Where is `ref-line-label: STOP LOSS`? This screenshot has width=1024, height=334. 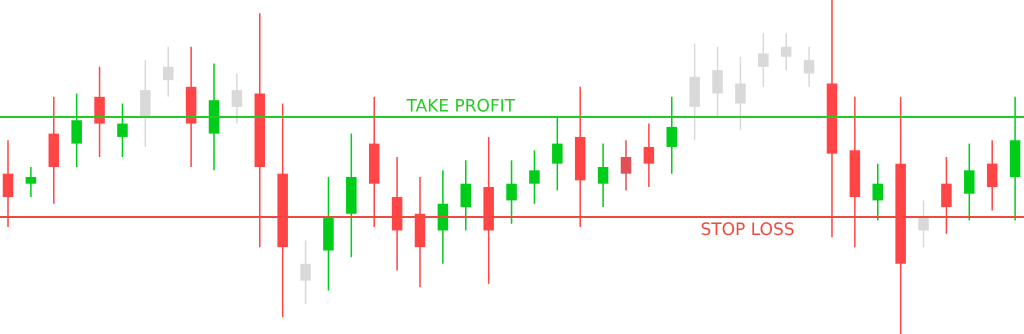
ref-line-label: STOP LOSS is located at coordinates (747, 229).